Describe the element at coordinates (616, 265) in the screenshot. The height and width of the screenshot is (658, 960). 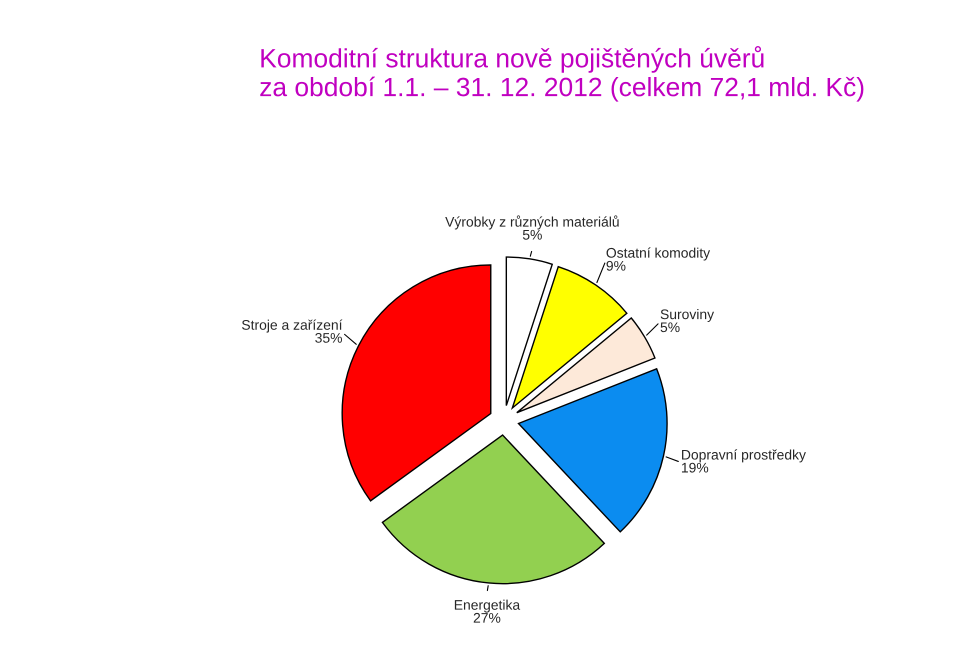
I see `data-label: 9%` at that location.